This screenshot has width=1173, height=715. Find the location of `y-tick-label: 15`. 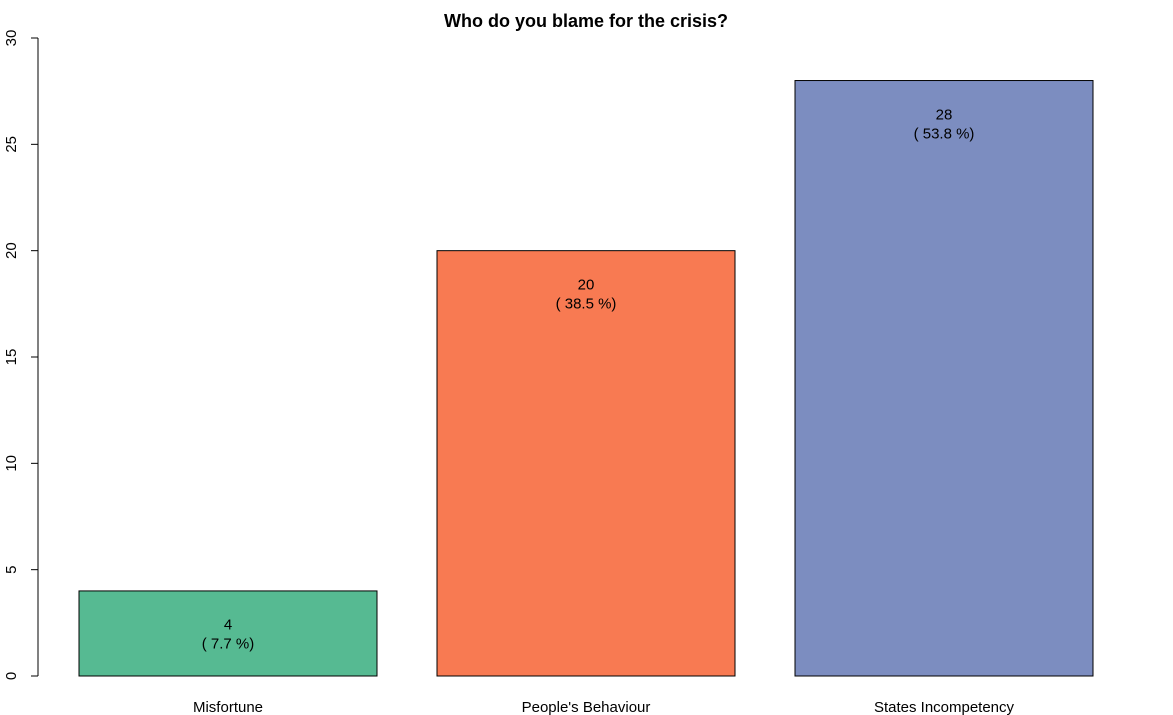

y-tick-label: 15 is located at coordinates (11, 357).